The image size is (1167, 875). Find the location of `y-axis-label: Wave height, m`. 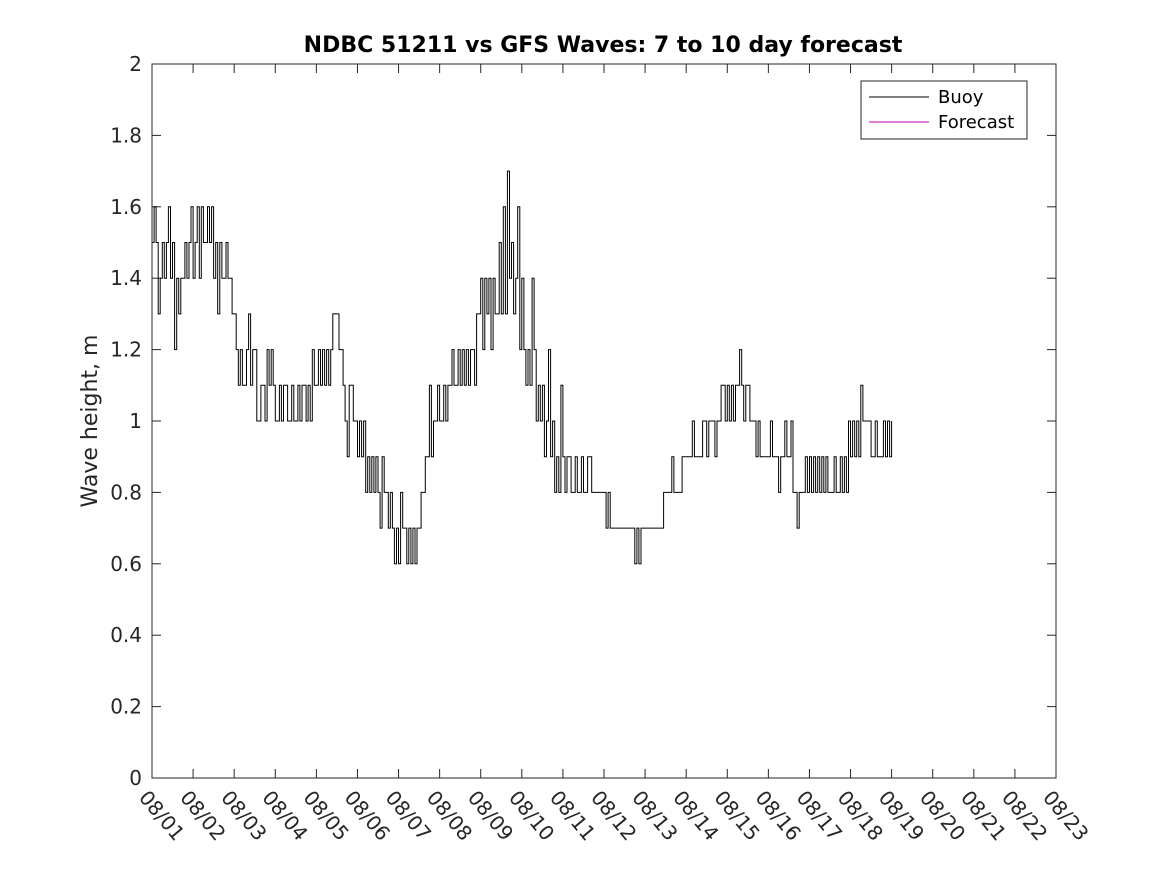

y-axis-label: Wave height, m is located at coordinates (90, 421).